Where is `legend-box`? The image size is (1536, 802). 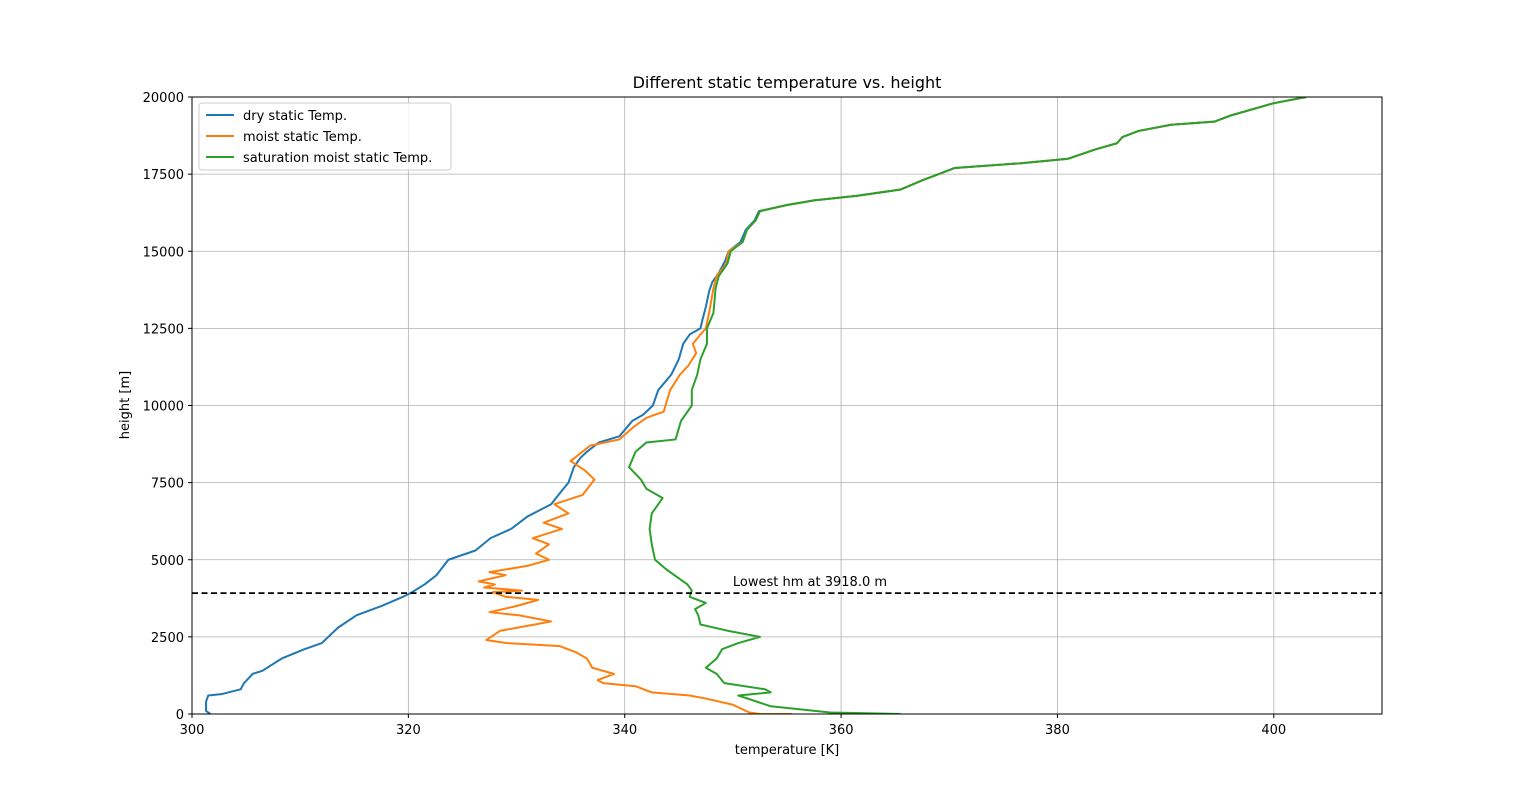 legend-box is located at coordinates (325, 136).